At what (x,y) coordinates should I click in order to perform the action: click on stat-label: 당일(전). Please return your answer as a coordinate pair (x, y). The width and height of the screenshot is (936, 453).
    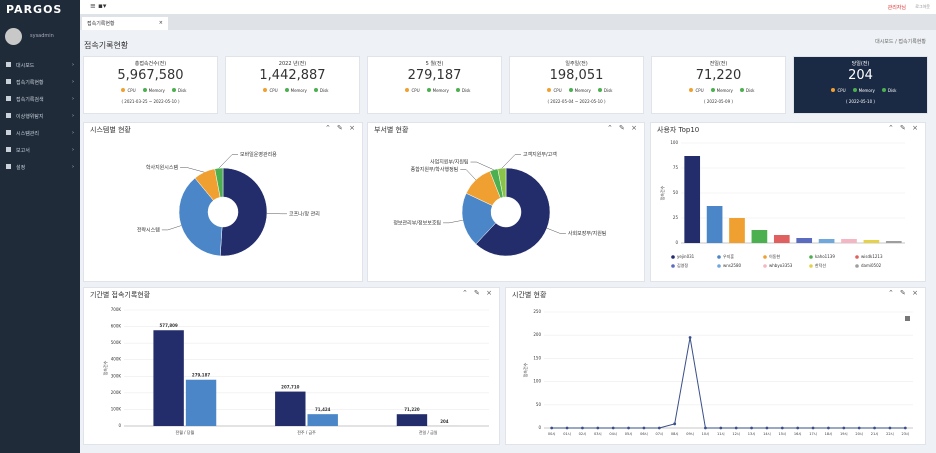
    Looking at the image, I should click on (860, 64).